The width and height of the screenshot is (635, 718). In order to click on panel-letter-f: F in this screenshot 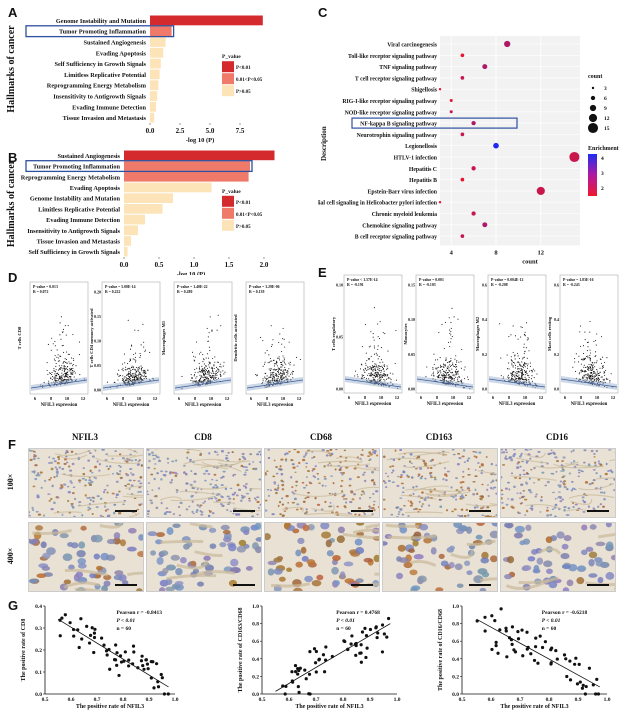, I will do `click(12, 444)`.